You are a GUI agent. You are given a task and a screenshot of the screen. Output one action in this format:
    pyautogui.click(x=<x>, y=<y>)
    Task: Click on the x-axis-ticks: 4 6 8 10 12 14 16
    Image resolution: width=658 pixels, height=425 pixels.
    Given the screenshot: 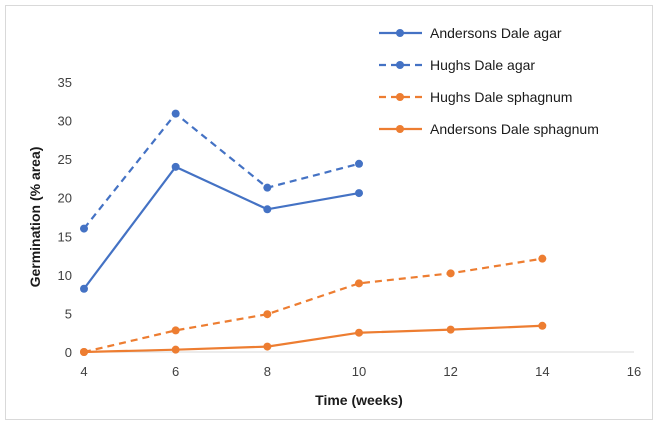 What is the action you would take?
    pyautogui.click(x=360, y=371)
    